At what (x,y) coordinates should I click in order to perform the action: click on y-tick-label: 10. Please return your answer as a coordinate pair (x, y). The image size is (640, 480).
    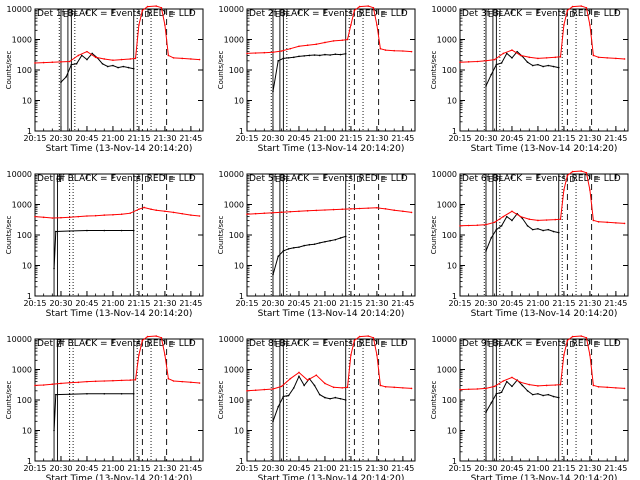
    Looking at the image, I should click on (239, 431).